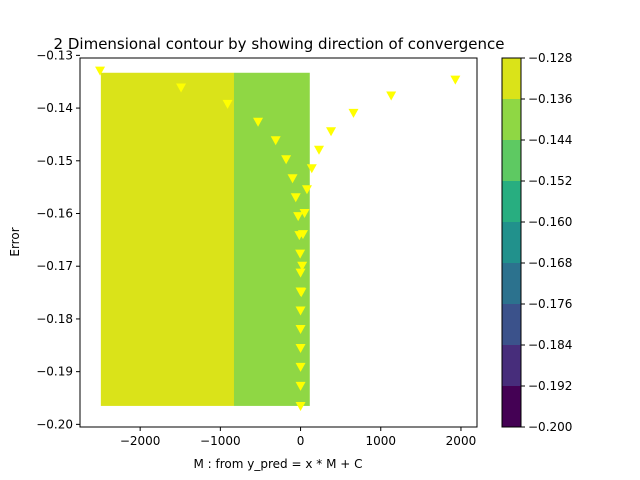 The width and height of the screenshot is (640, 480). Describe the element at coordinates (54, 372) in the screenshot. I see `y-tick-label: −0.19` at that location.